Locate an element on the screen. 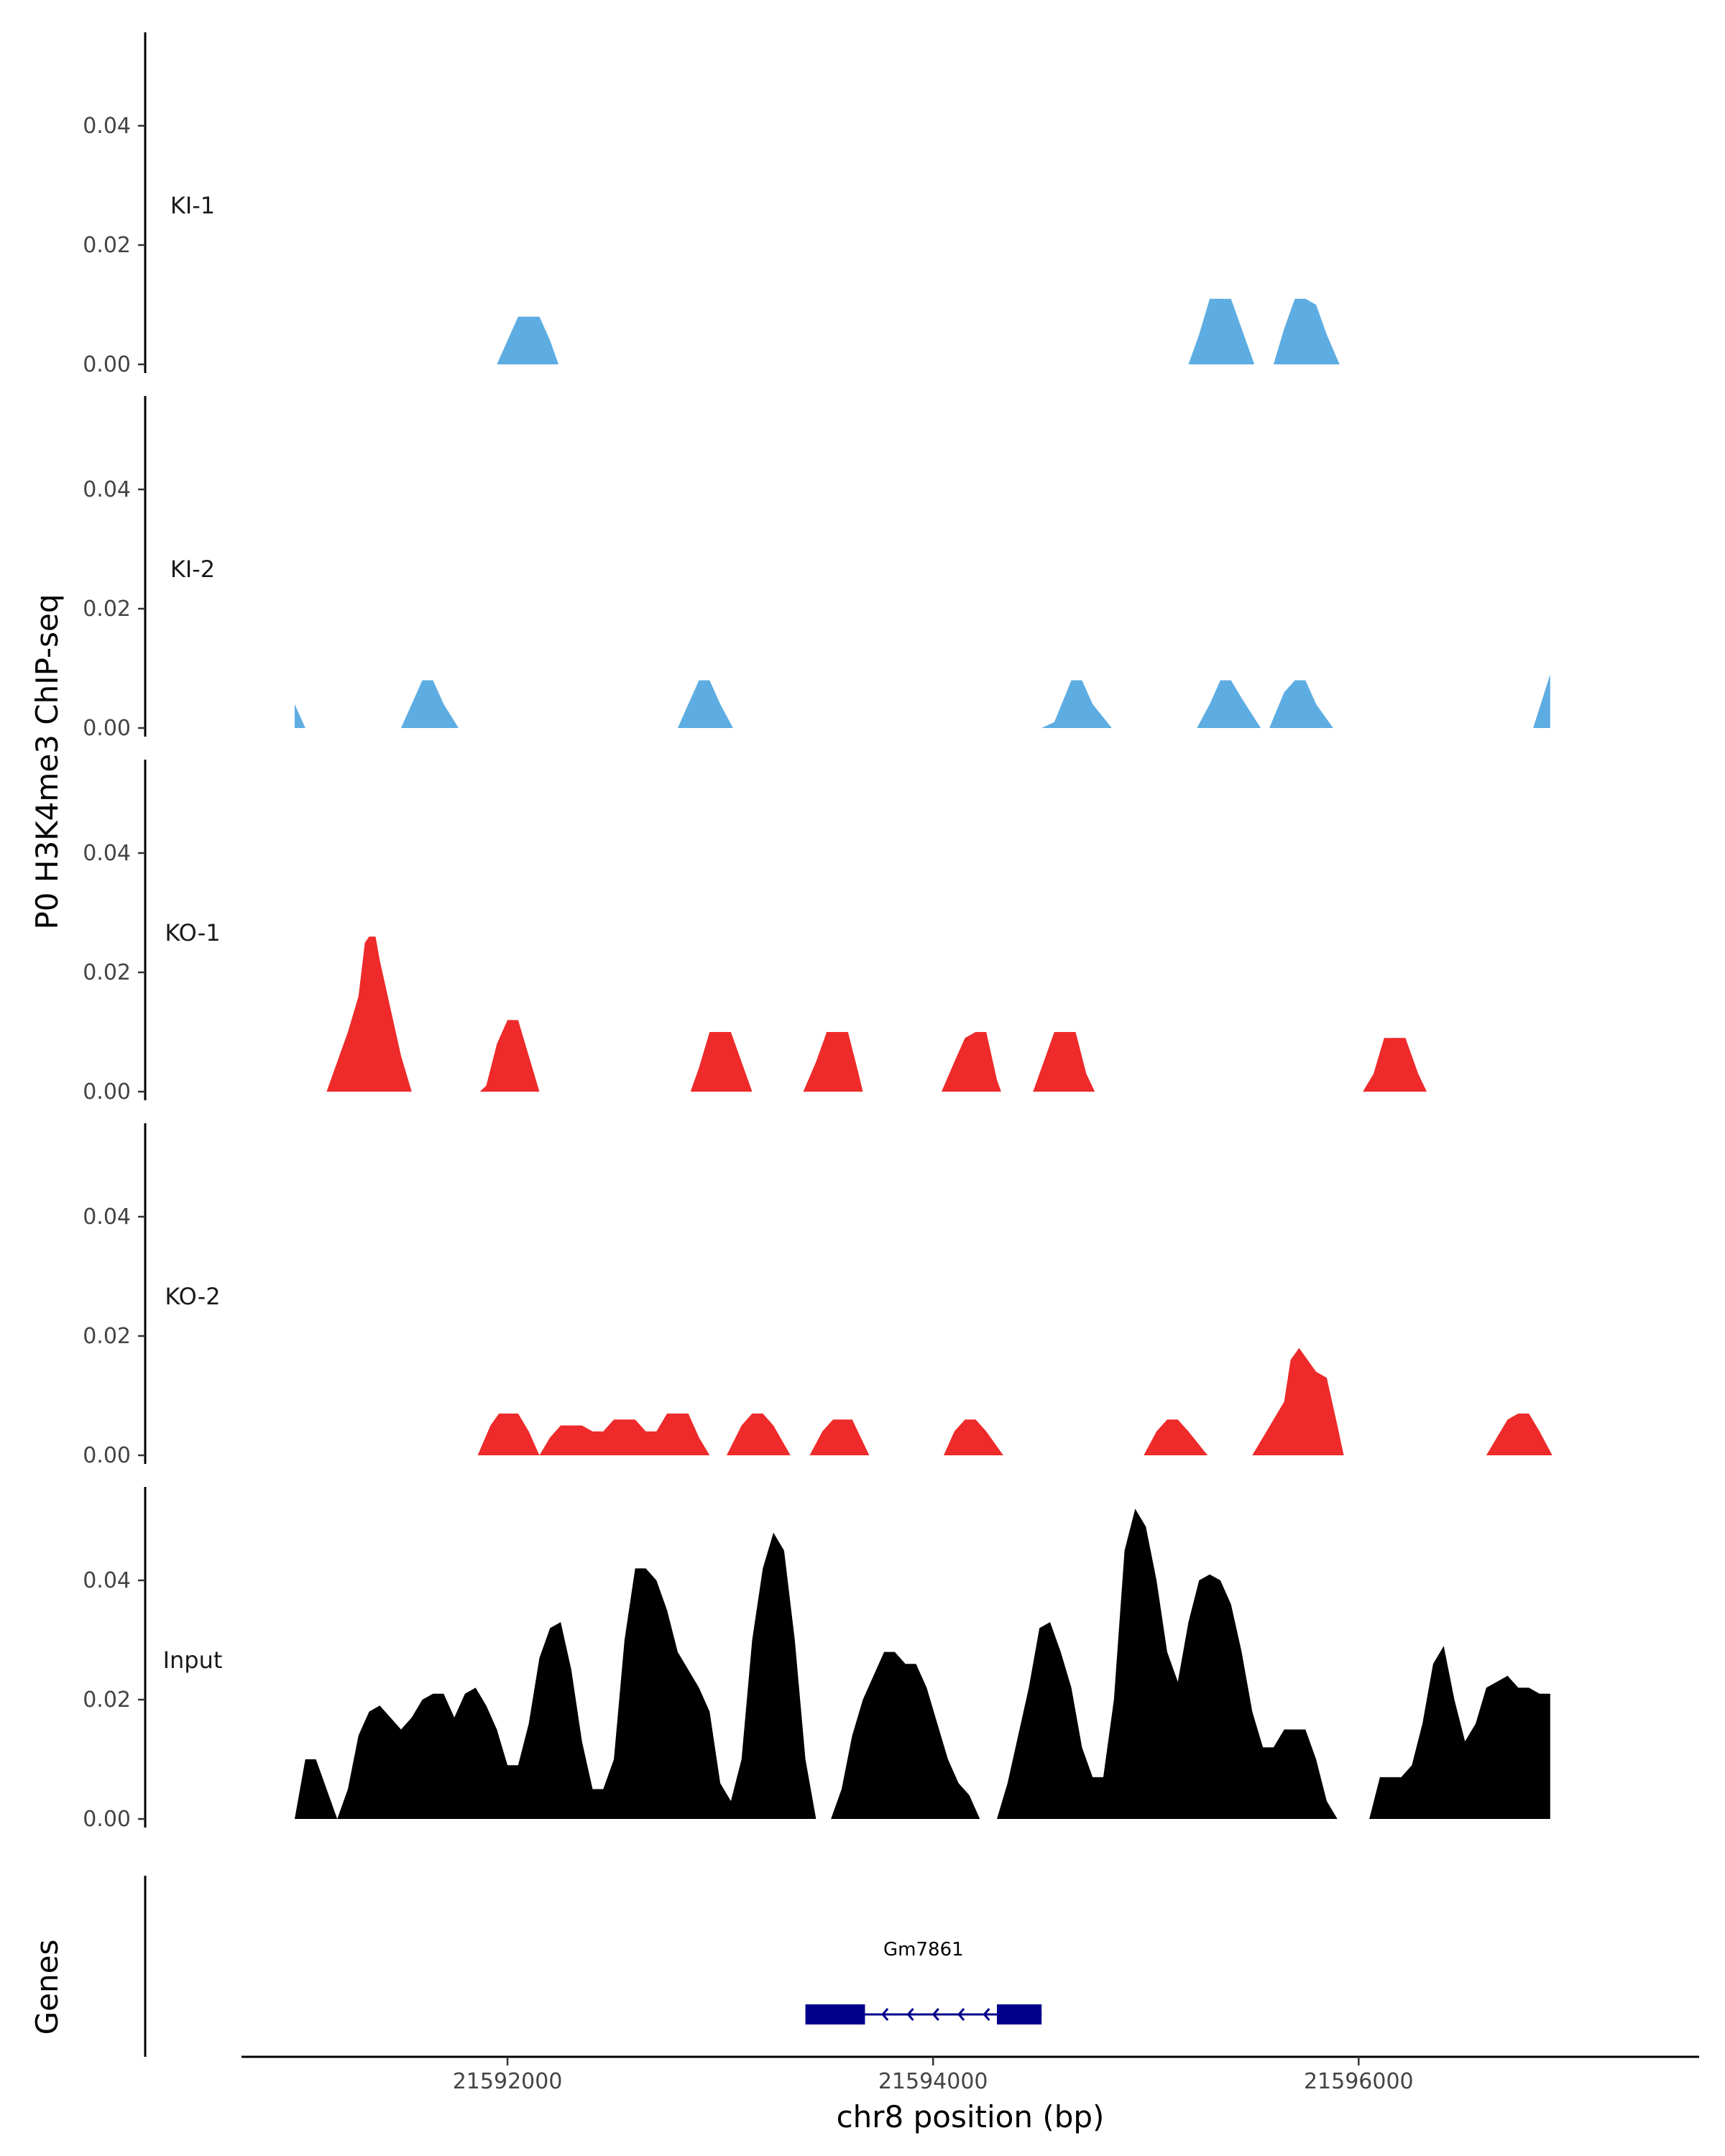 This screenshot has height=2156, width=1725. track-ki-1: 0.00 0.02 0.04 KI-1 is located at coordinates (711, 204).